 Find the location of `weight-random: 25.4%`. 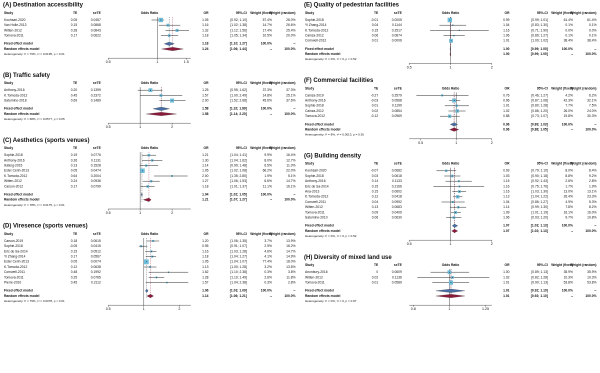

weight-random: 25.4% is located at coordinates (290, 30).